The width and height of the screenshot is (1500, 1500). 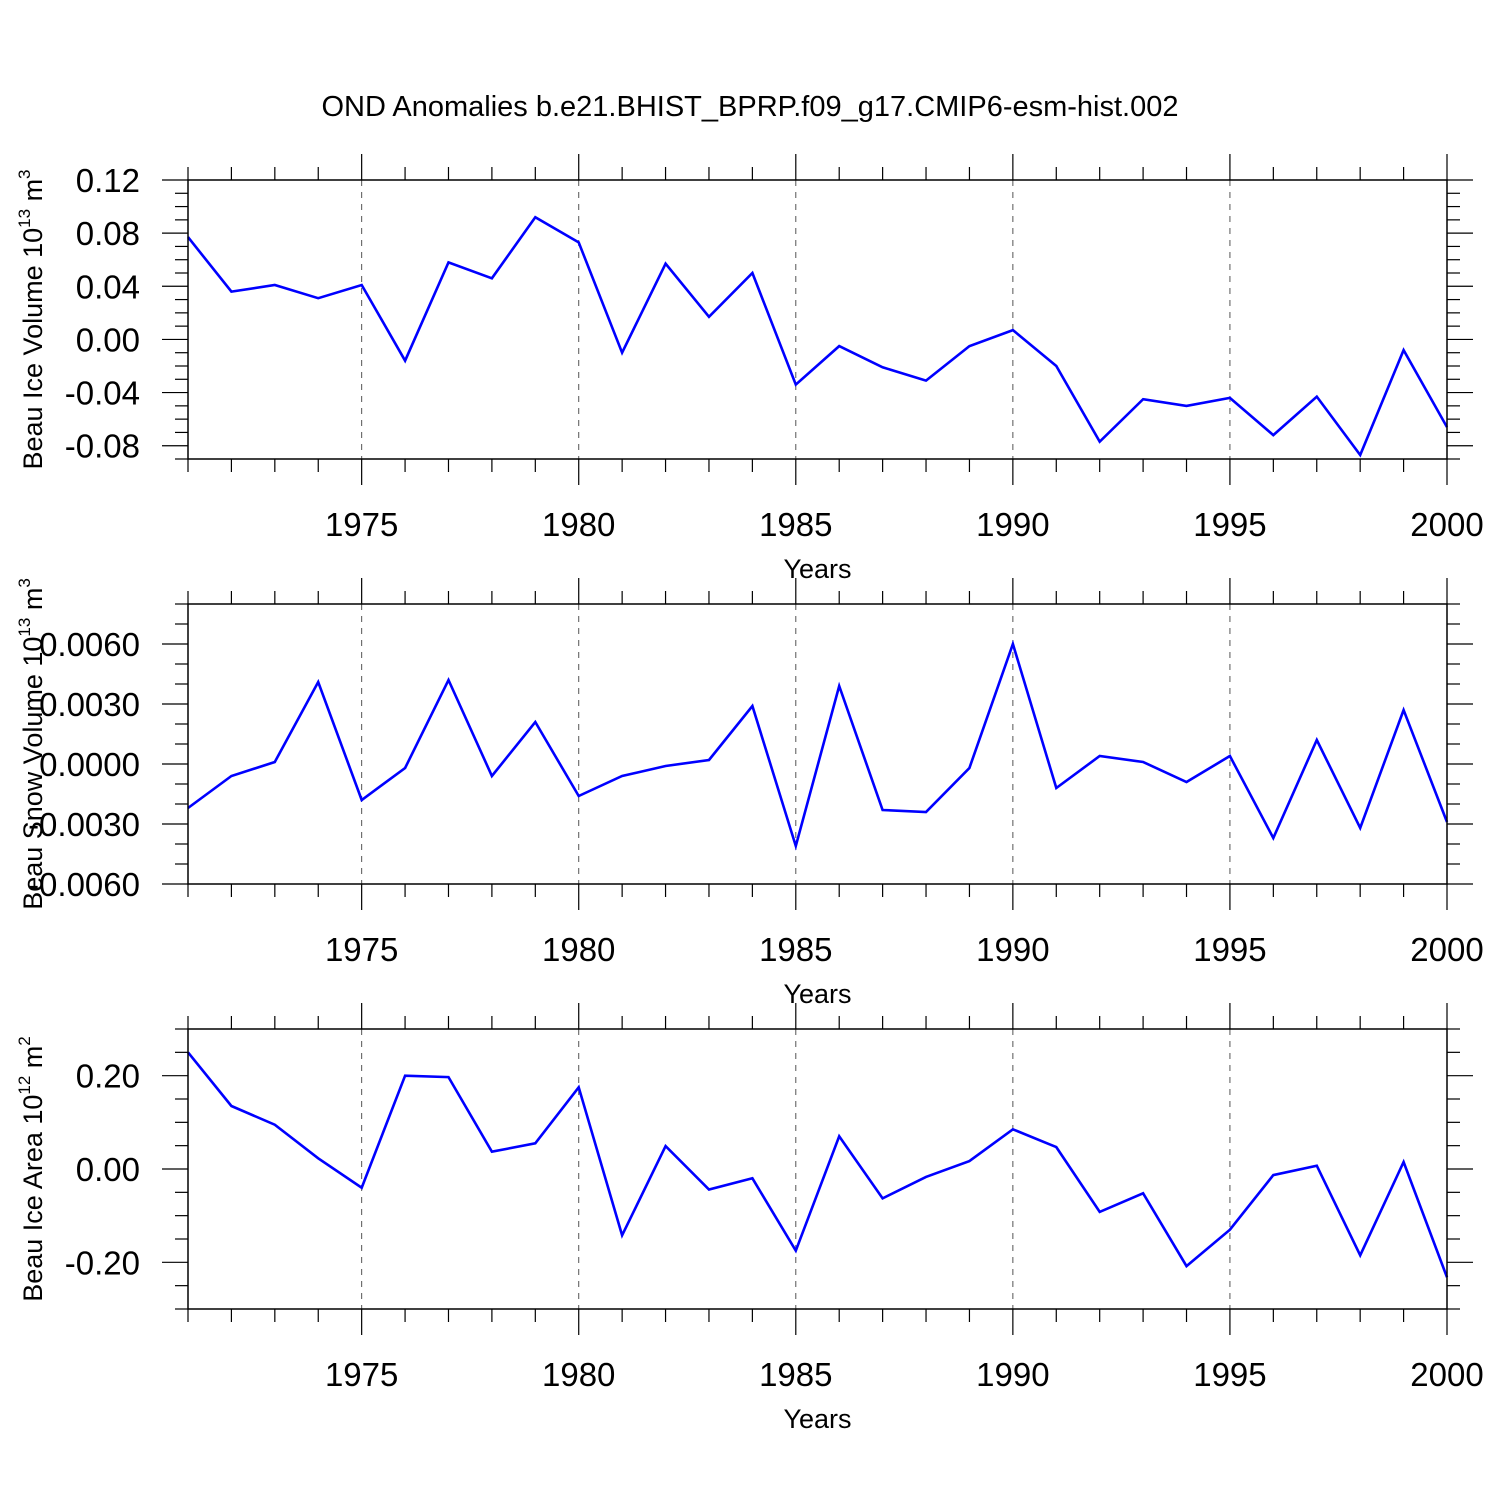 What do you see at coordinates (89, 764) in the screenshot?
I see `y-tick-label: 0.0000` at bounding box center [89, 764].